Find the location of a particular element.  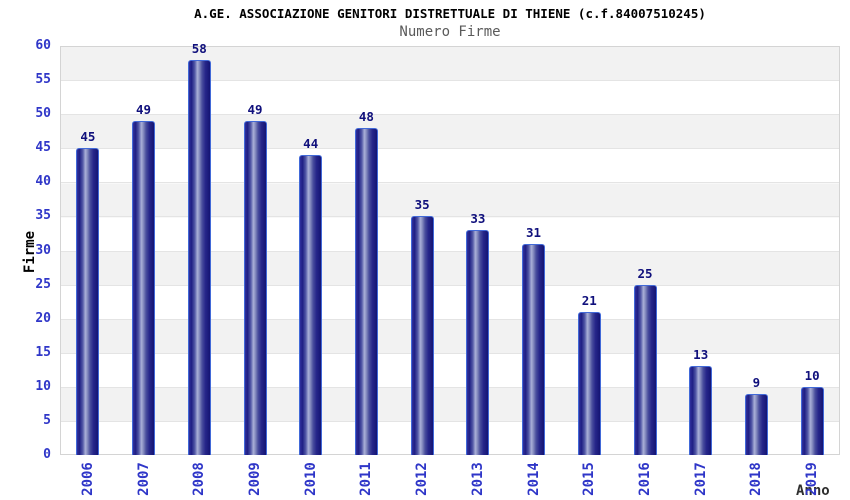

bar-value-label: 21 is located at coordinates (589, 300).